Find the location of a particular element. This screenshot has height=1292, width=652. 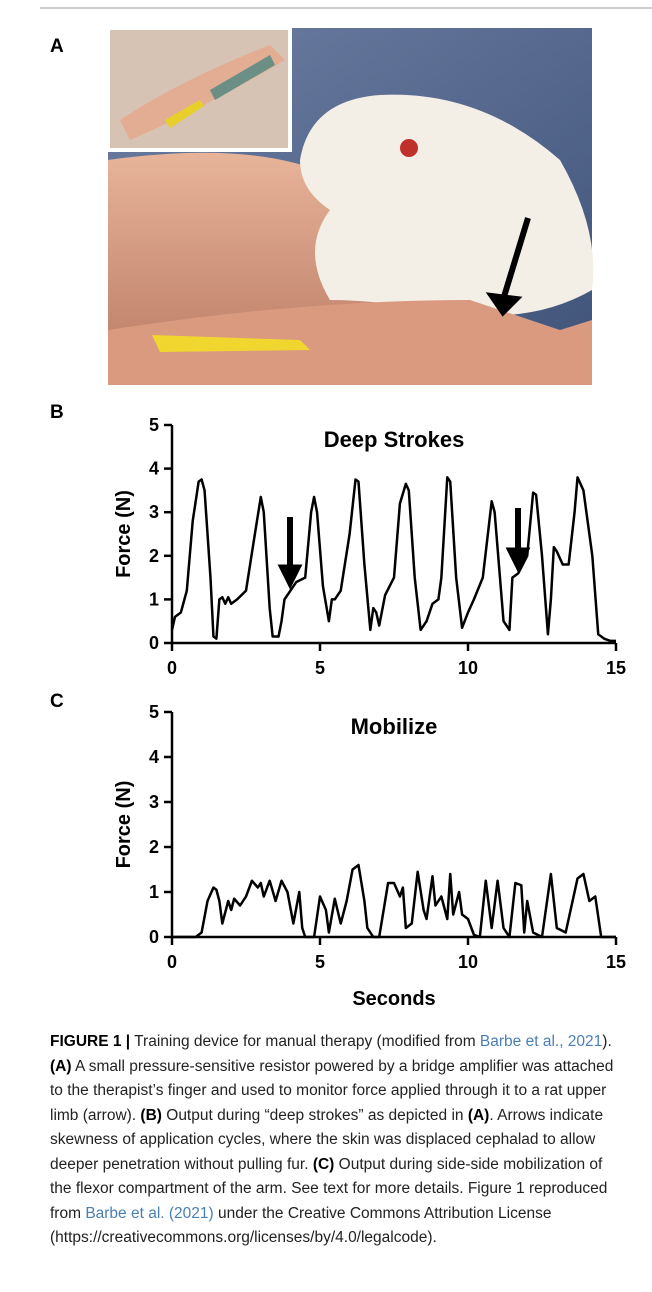

chart-title: Mobilize is located at coordinates (394, 726).